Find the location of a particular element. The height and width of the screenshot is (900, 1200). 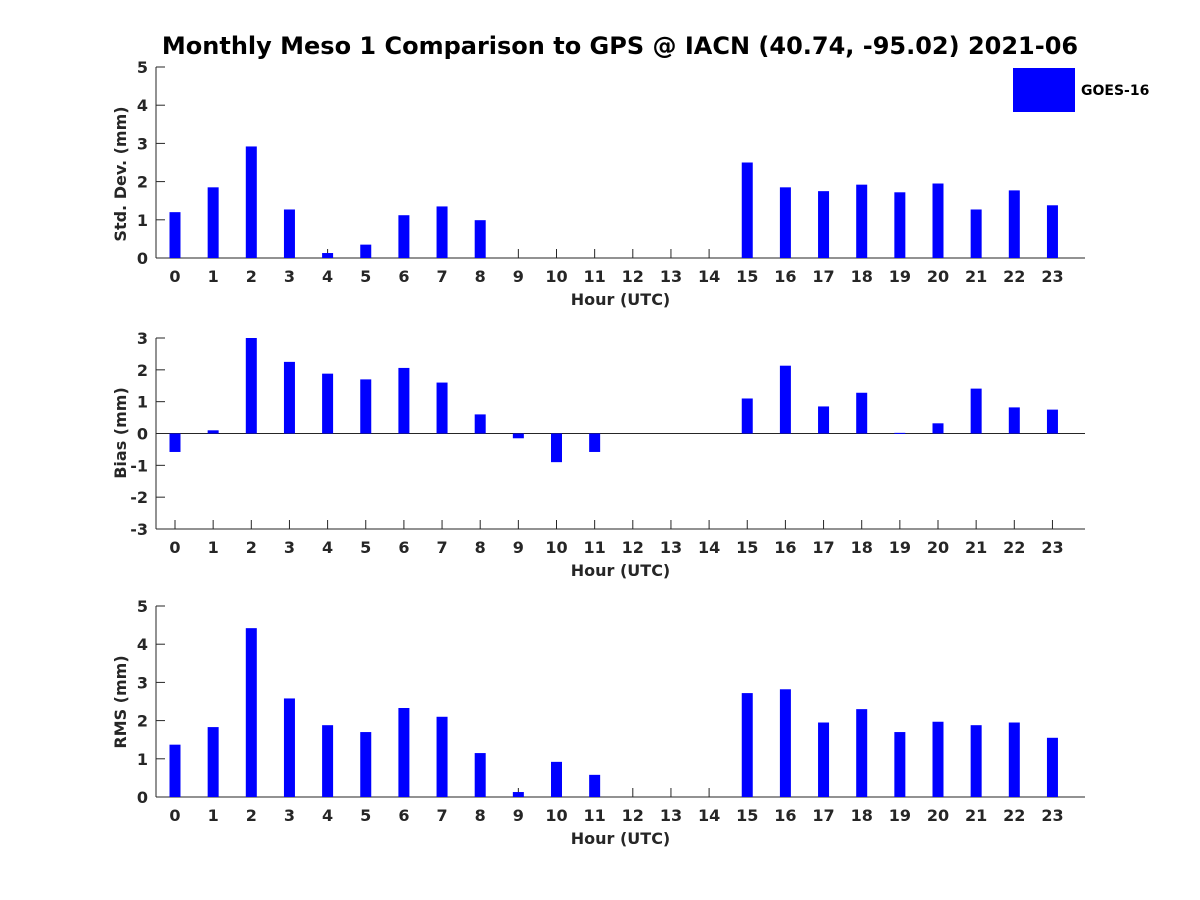

bias-xtick-label: 8 is located at coordinates (480, 547).